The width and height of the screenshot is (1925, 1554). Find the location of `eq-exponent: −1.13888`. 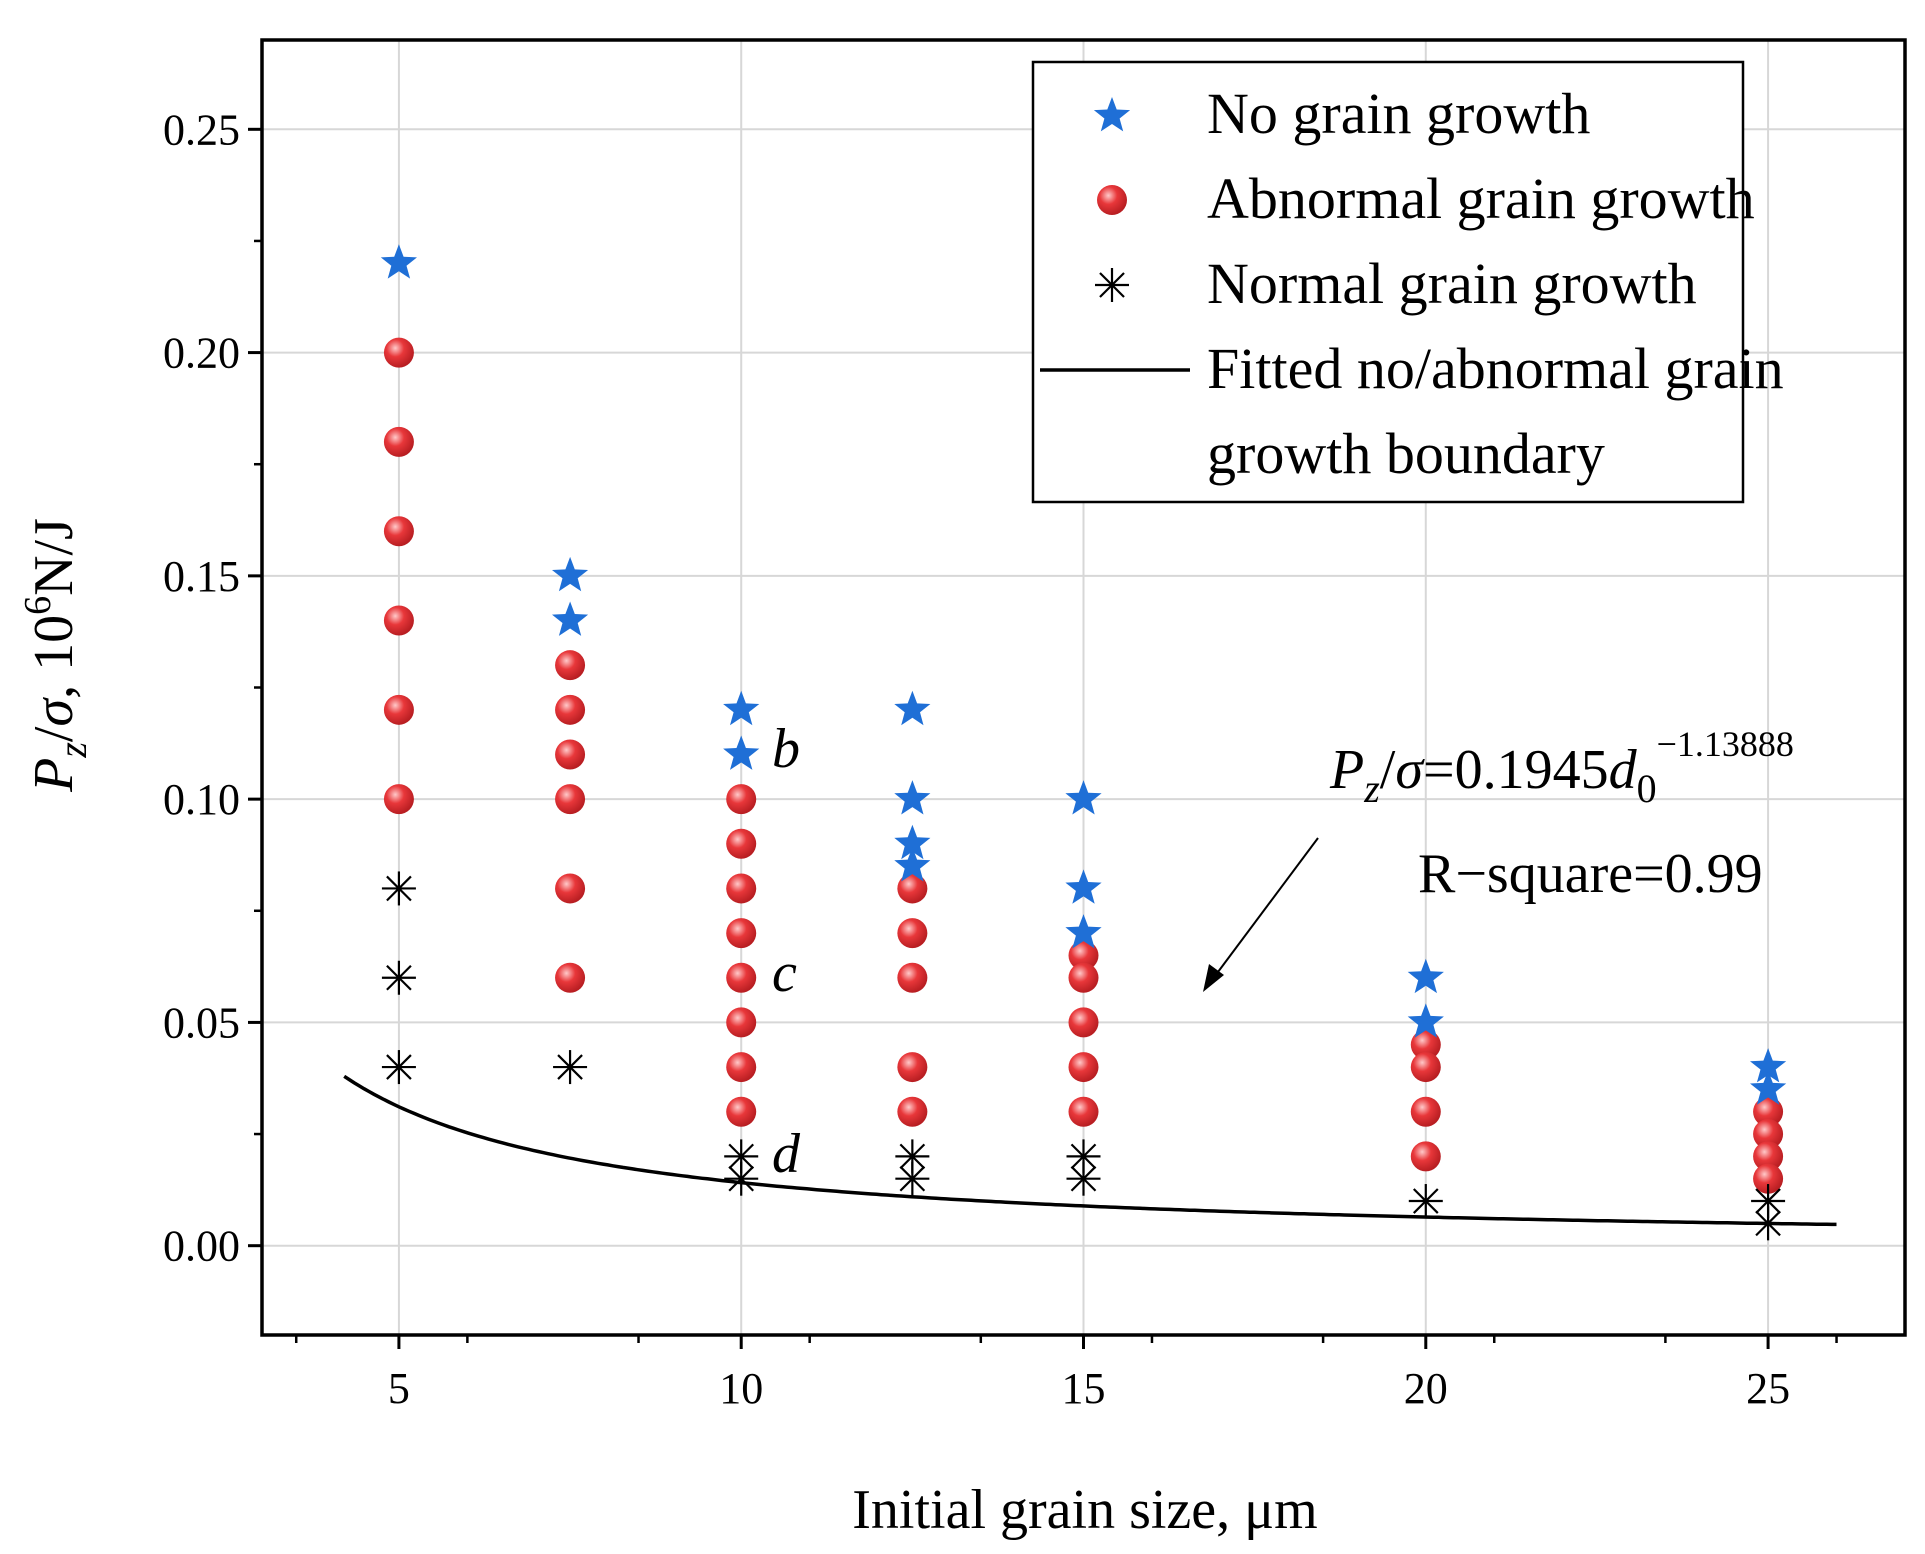

eq-exponent: −1.13888 is located at coordinates (1725, 744).